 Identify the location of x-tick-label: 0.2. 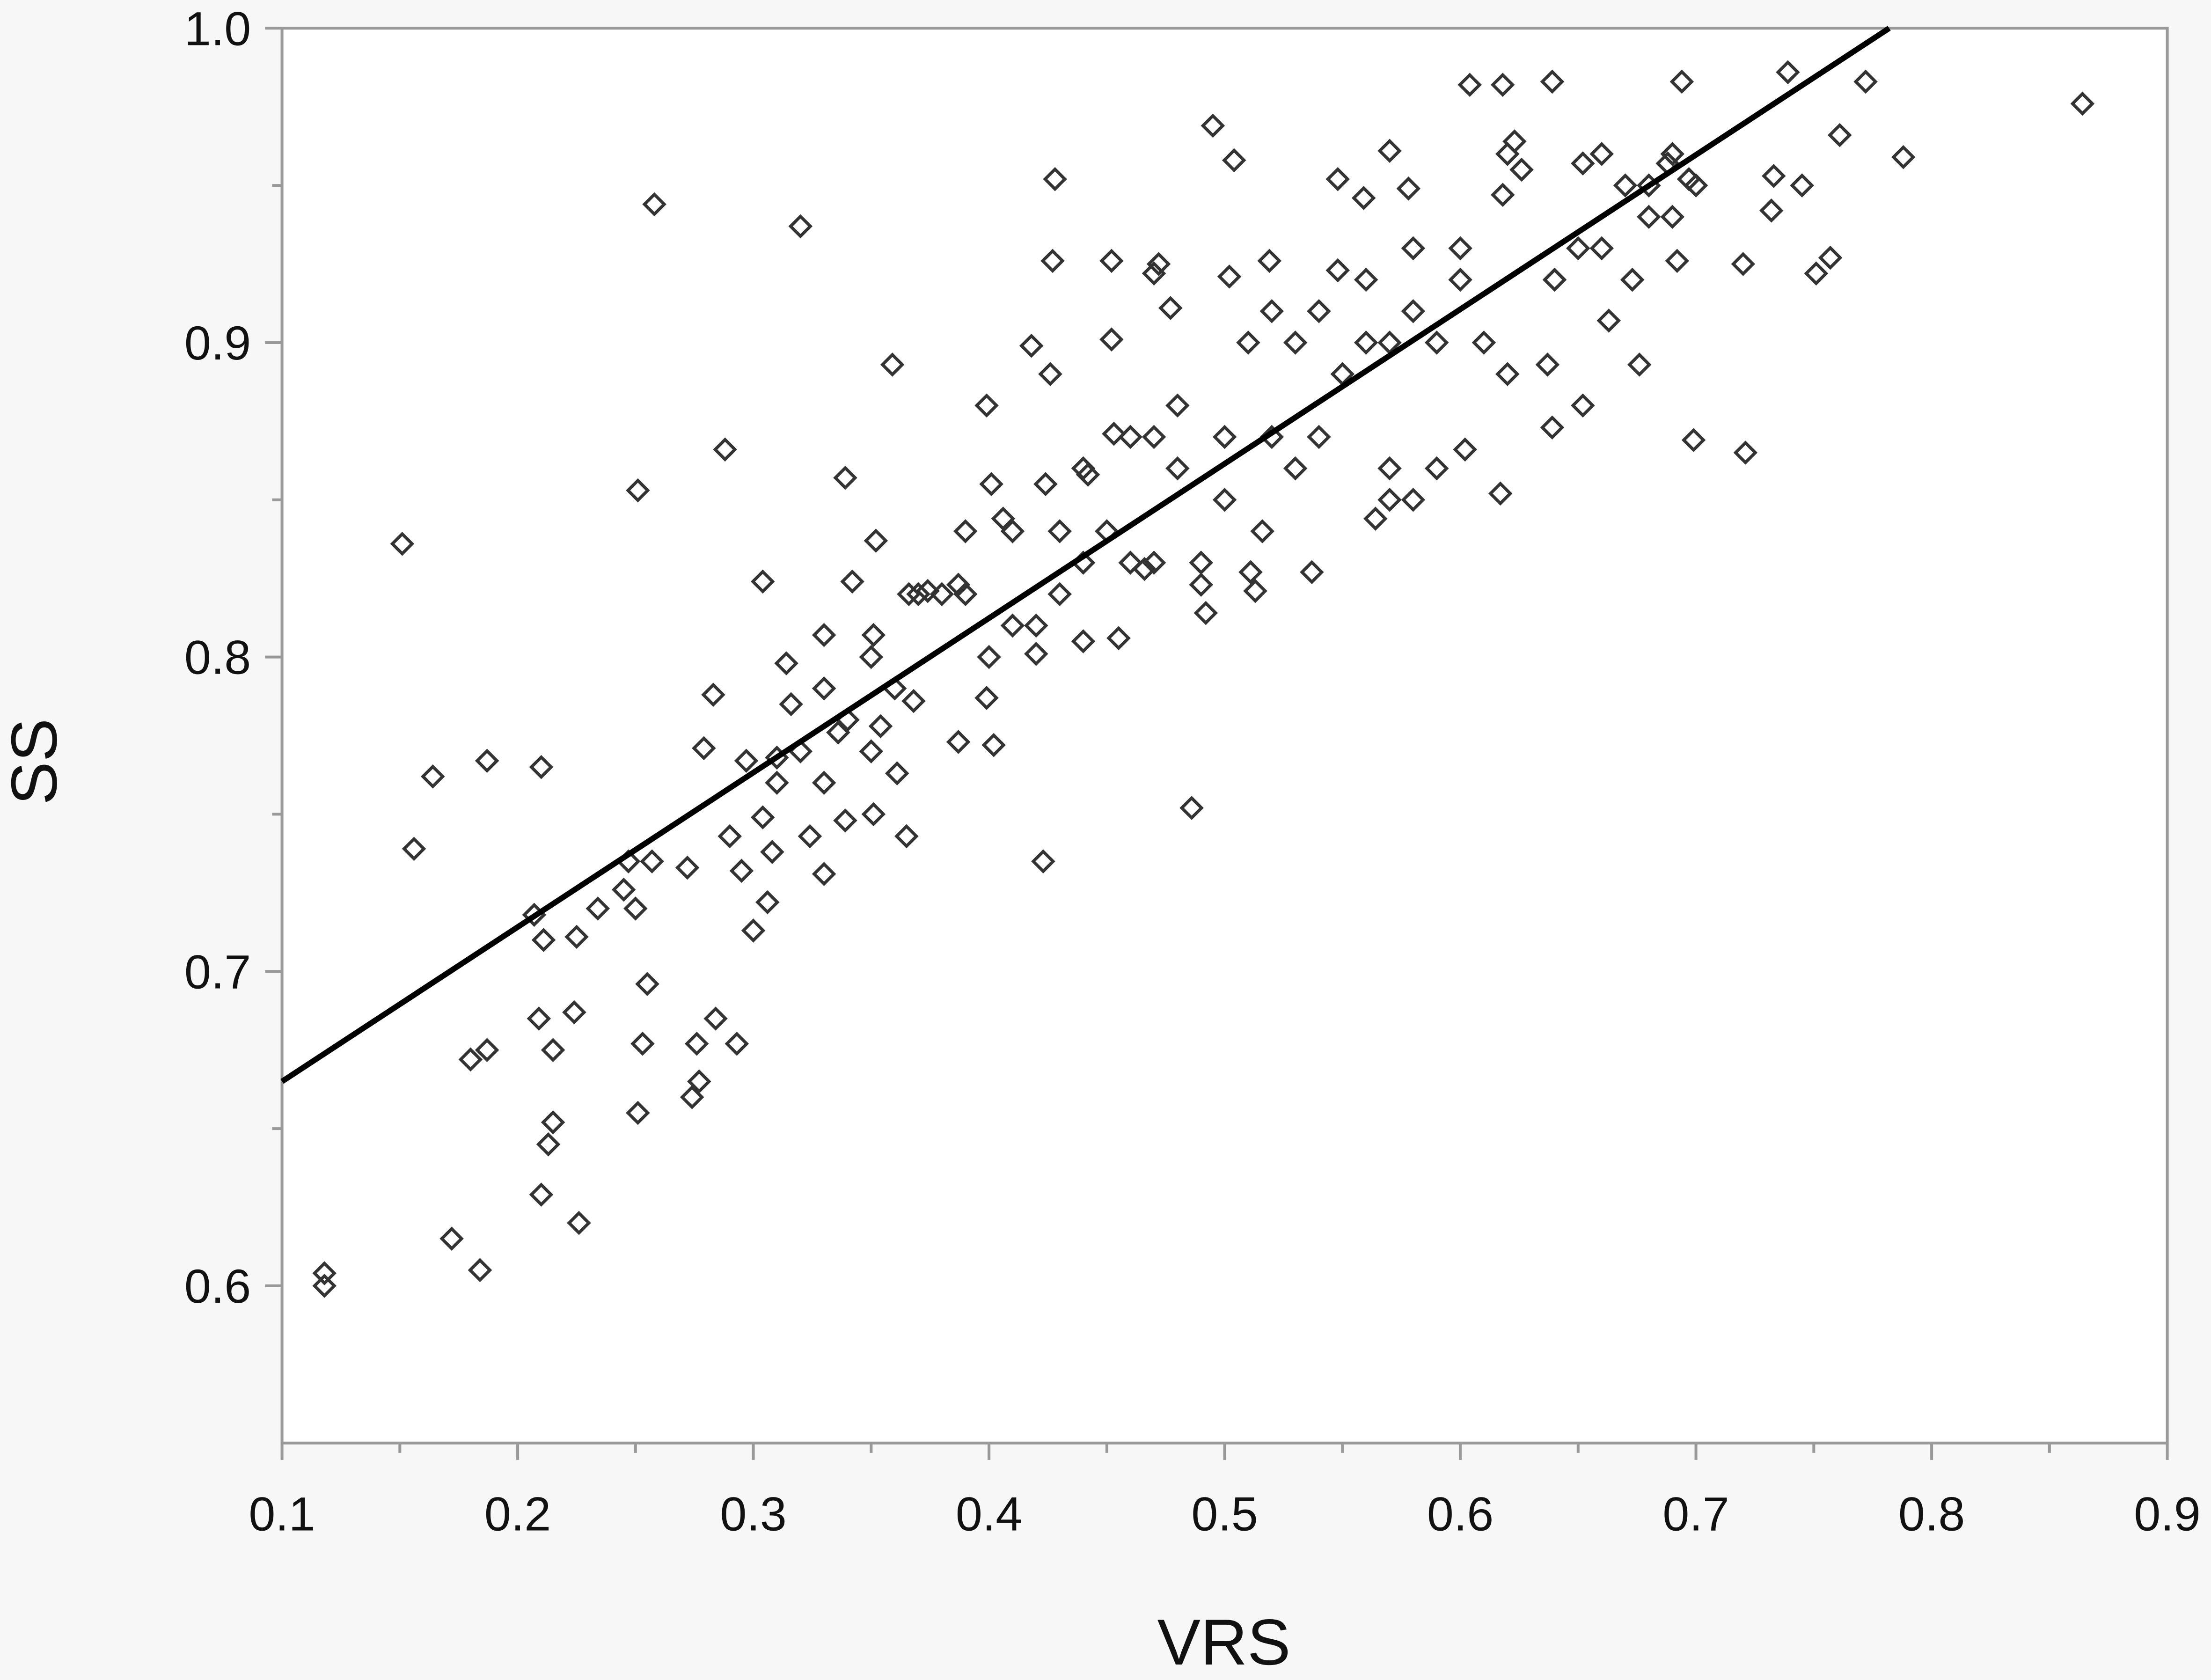
(517, 1514).